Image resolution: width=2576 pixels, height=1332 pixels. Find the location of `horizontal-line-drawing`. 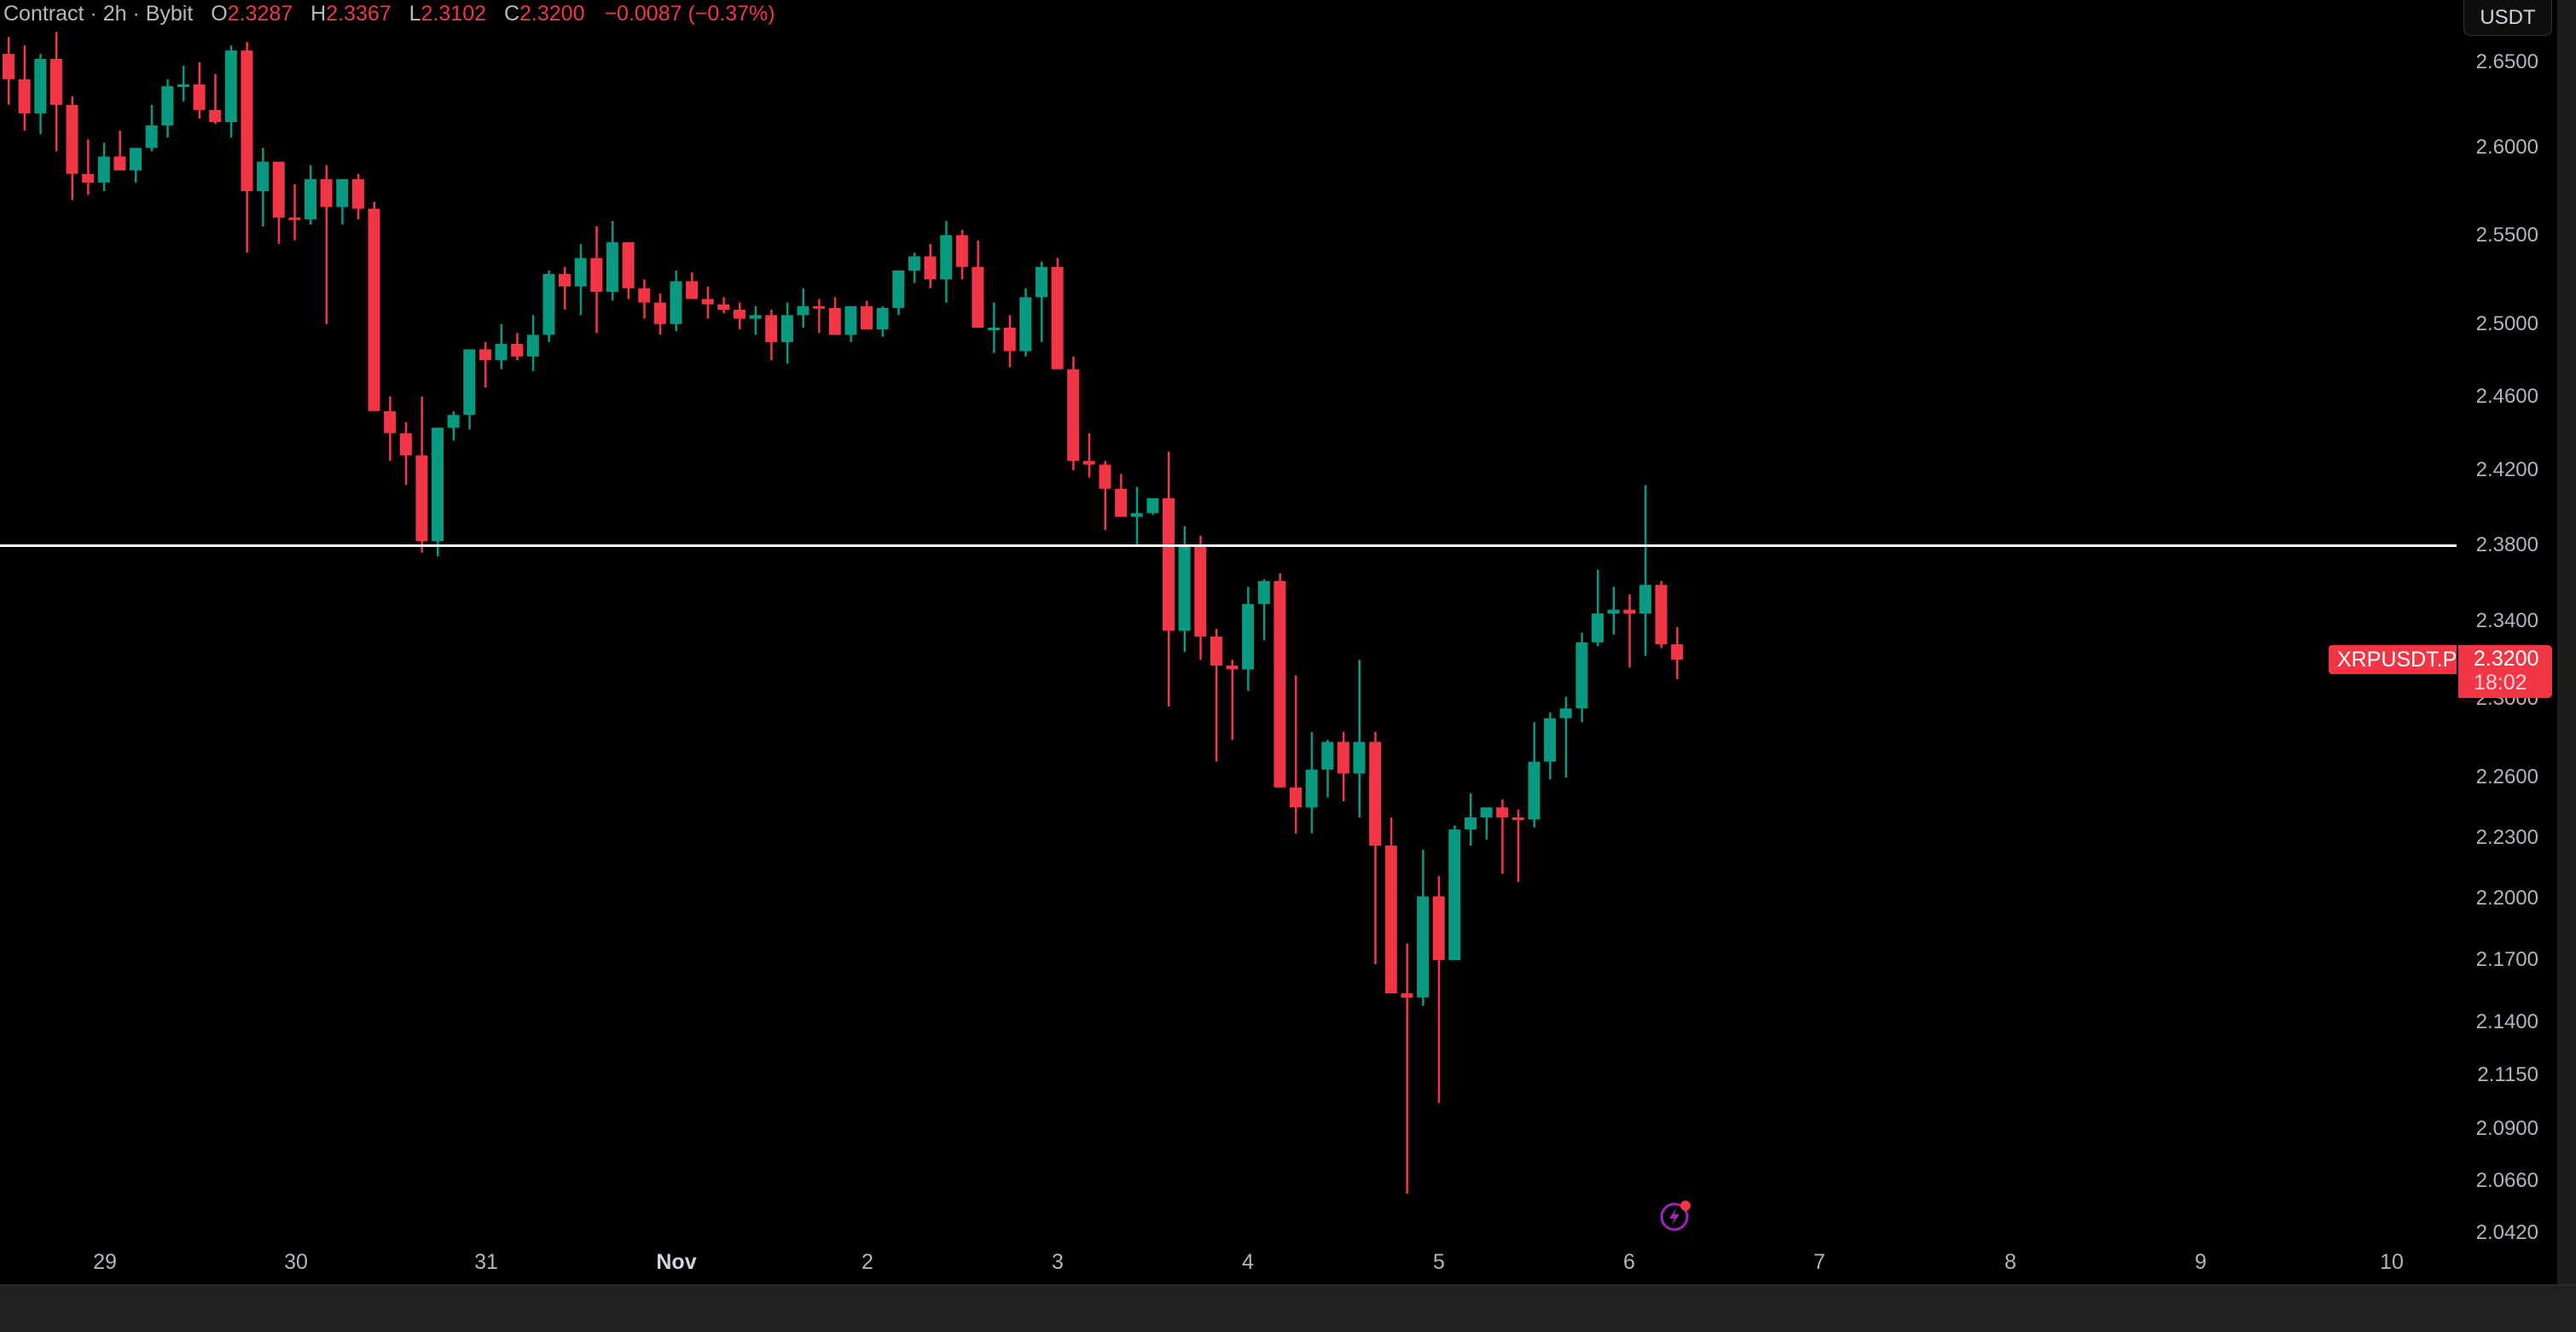

horizontal-line-drawing is located at coordinates (1228, 545).